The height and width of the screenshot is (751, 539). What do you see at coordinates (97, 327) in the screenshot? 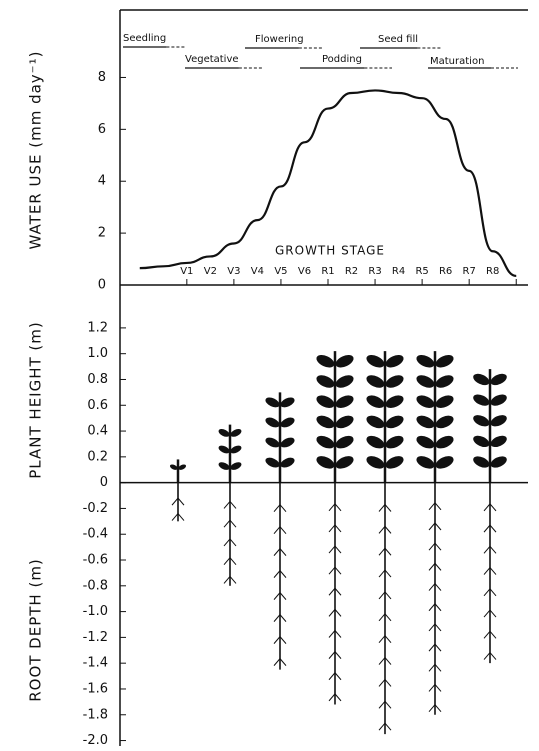
I see `y-tick-label: 1.2` at bounding box center [97, 327].